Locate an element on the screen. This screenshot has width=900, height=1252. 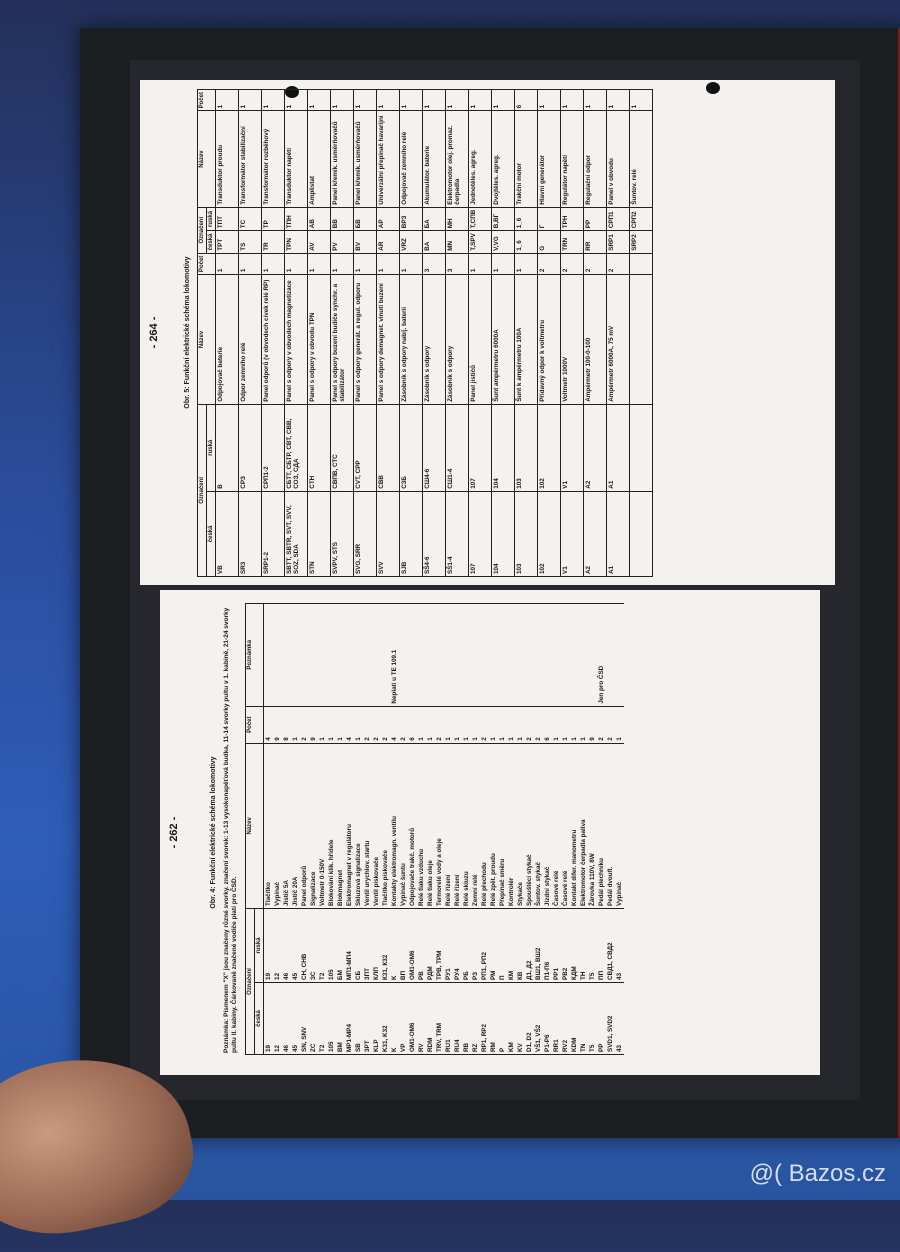
table-row: VŠ1, VŠ2 ВШ1, ВШ2 Šuntov. stykač 2 is located at coordinates (539, 829).